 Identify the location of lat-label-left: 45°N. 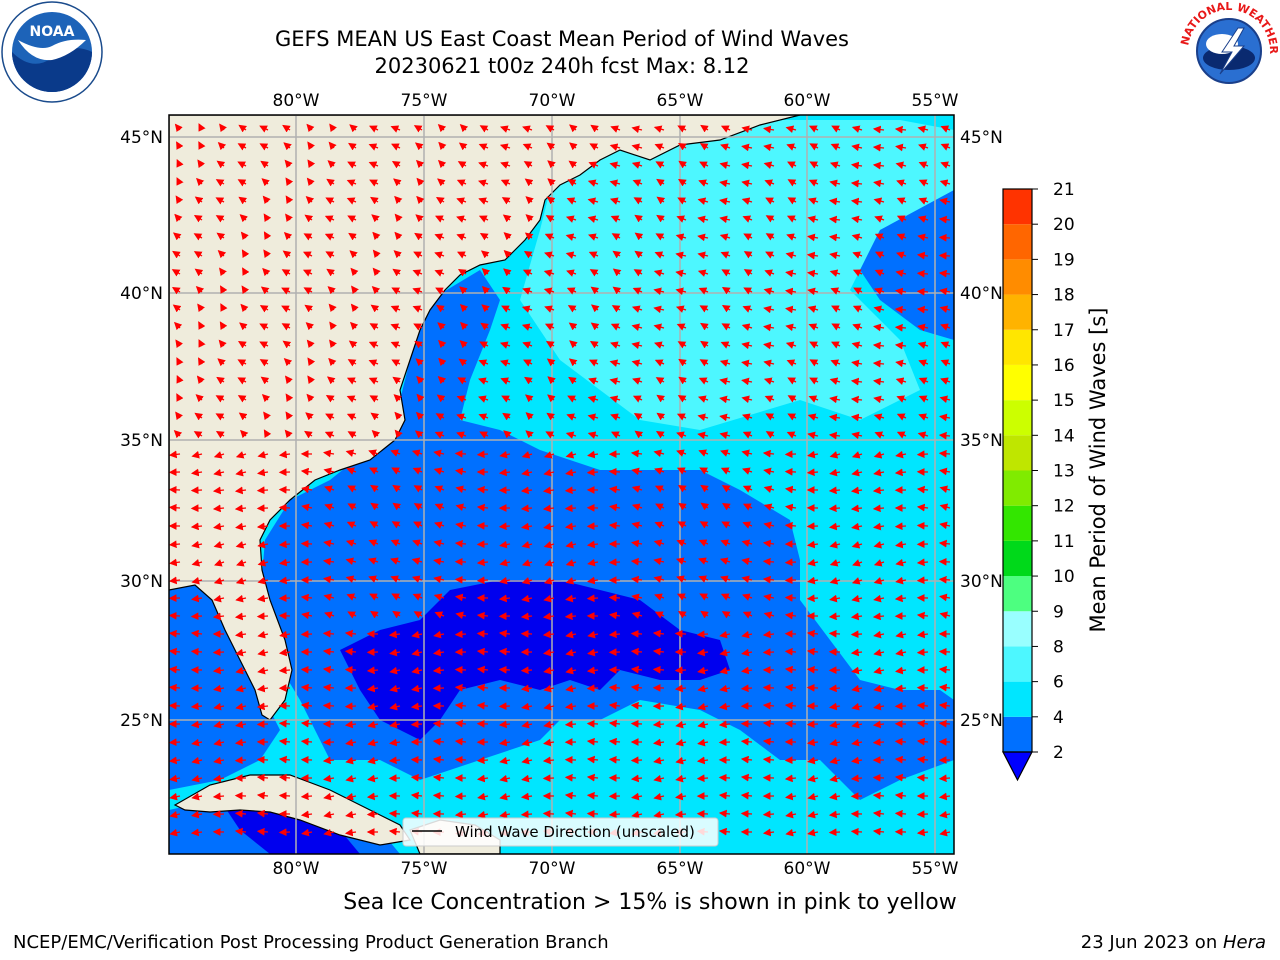
(141, 138).